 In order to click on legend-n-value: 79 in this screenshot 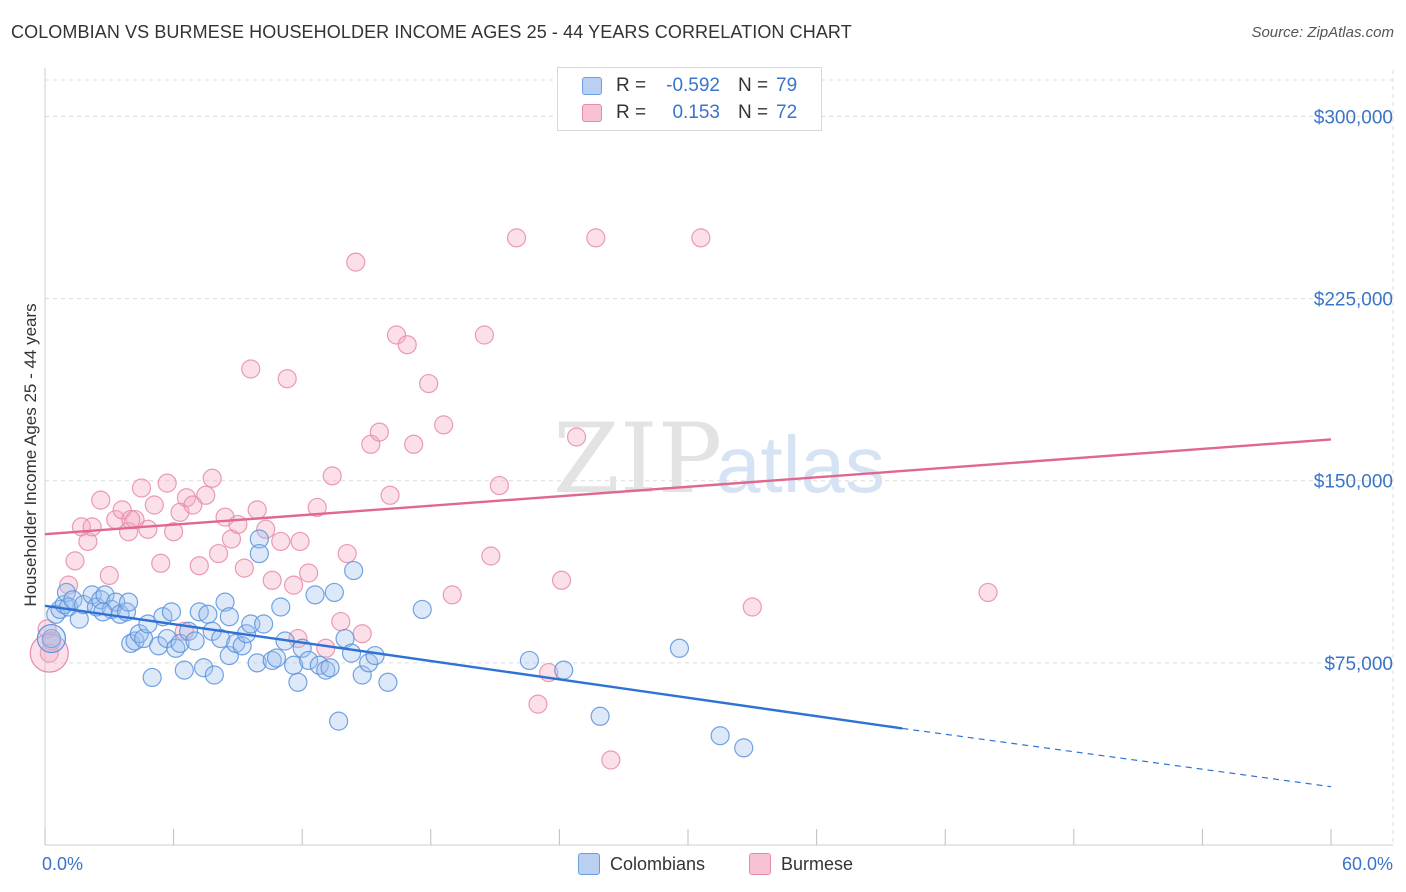, I will do `click(787, 85)`.